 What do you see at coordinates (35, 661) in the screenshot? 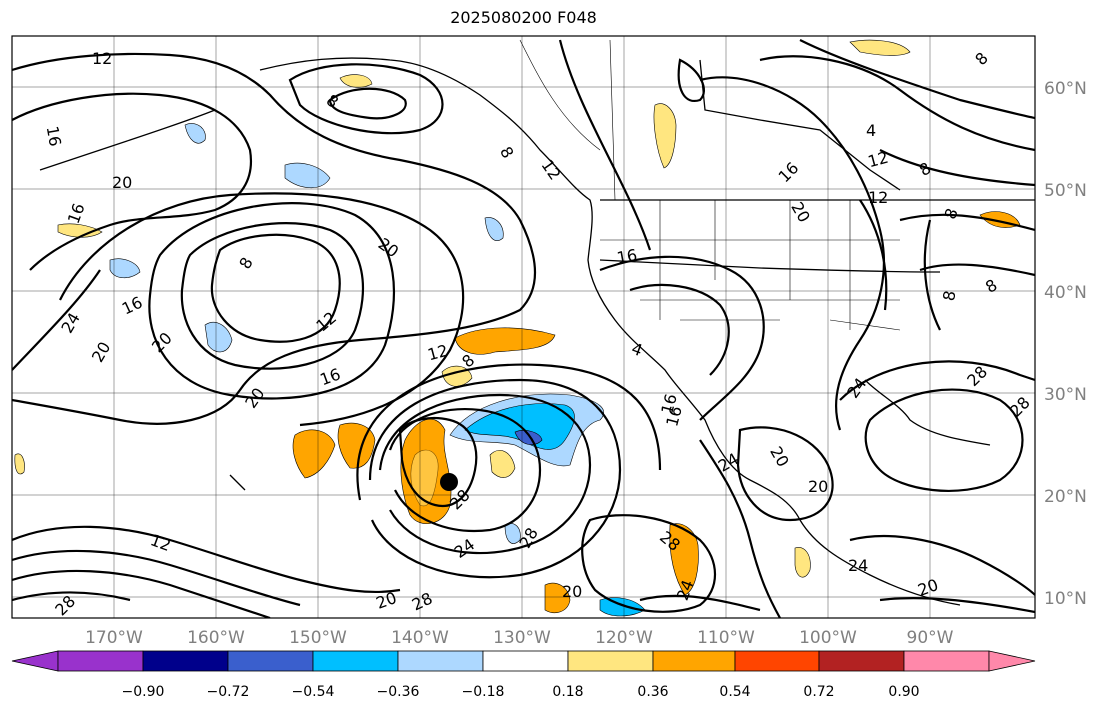
I see `colorbar-extend-min` at bounding box center [35, 661].